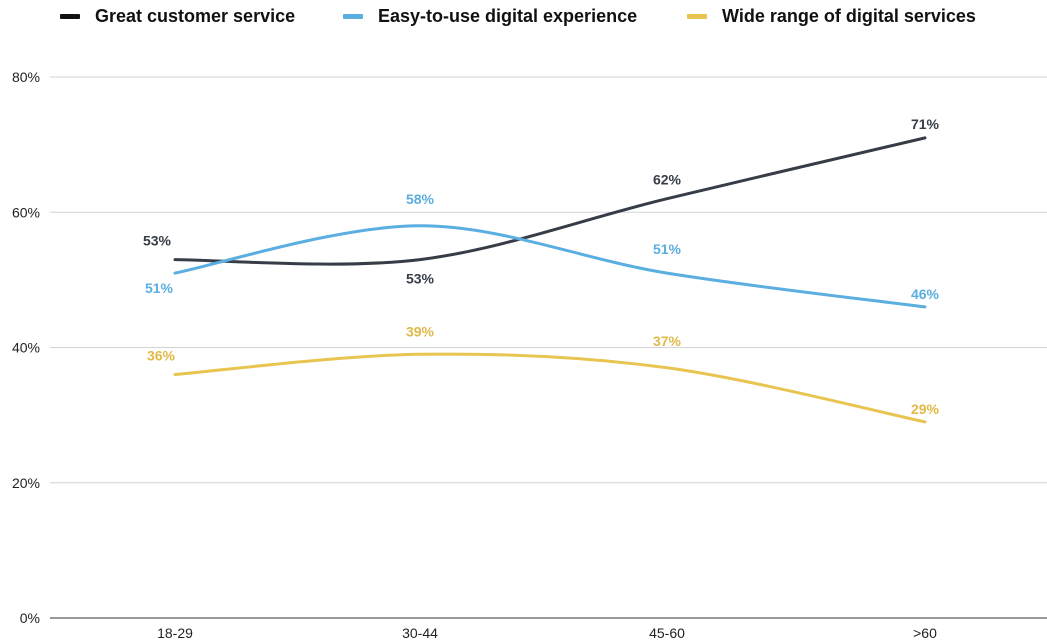 The image size is (1047, 643). Describe the element at coordinates (667, 341) in the screenshot. I see `data-label-wide-range-of-digital-services: 37%` at that location.